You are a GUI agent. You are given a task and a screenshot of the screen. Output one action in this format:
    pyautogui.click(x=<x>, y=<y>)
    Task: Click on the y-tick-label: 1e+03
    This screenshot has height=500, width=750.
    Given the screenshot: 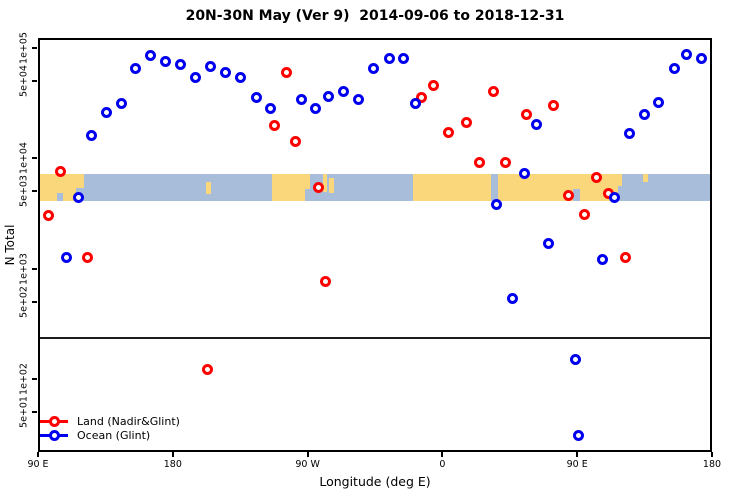 What is the action you would take?
    pyautogui.click(x=24, y=268)
    